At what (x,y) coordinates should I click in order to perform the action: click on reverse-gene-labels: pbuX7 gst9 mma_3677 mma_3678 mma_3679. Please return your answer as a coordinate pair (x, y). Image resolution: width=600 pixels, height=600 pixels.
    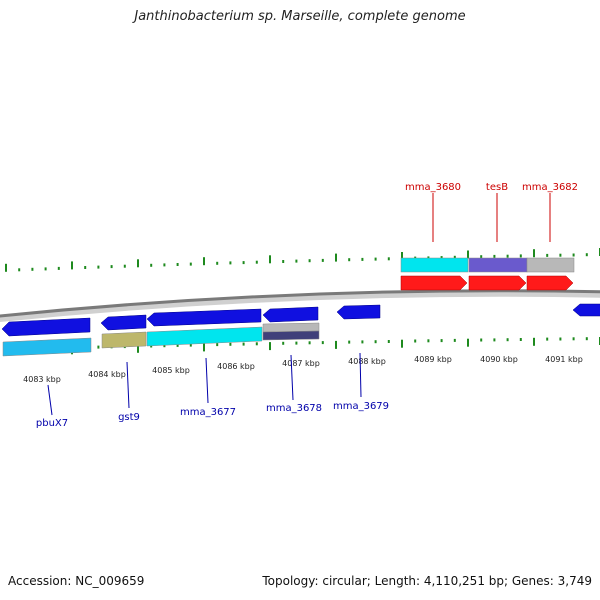
    Looking at the image, I should click on (212, 415).